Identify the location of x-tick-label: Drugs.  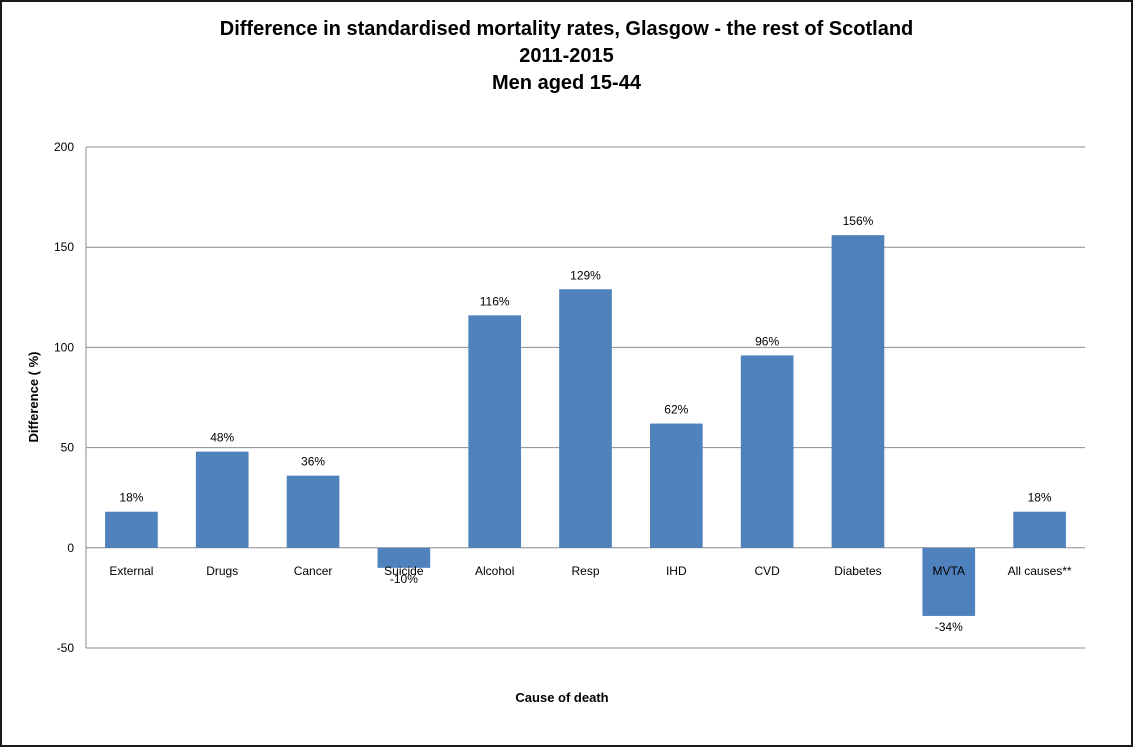
(222, 571).